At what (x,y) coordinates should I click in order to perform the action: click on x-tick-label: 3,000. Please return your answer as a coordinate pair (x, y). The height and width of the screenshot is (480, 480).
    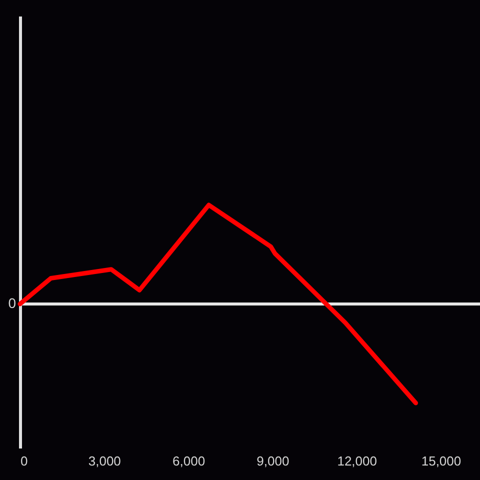
    Looking at the image, I should click on (104, 461).